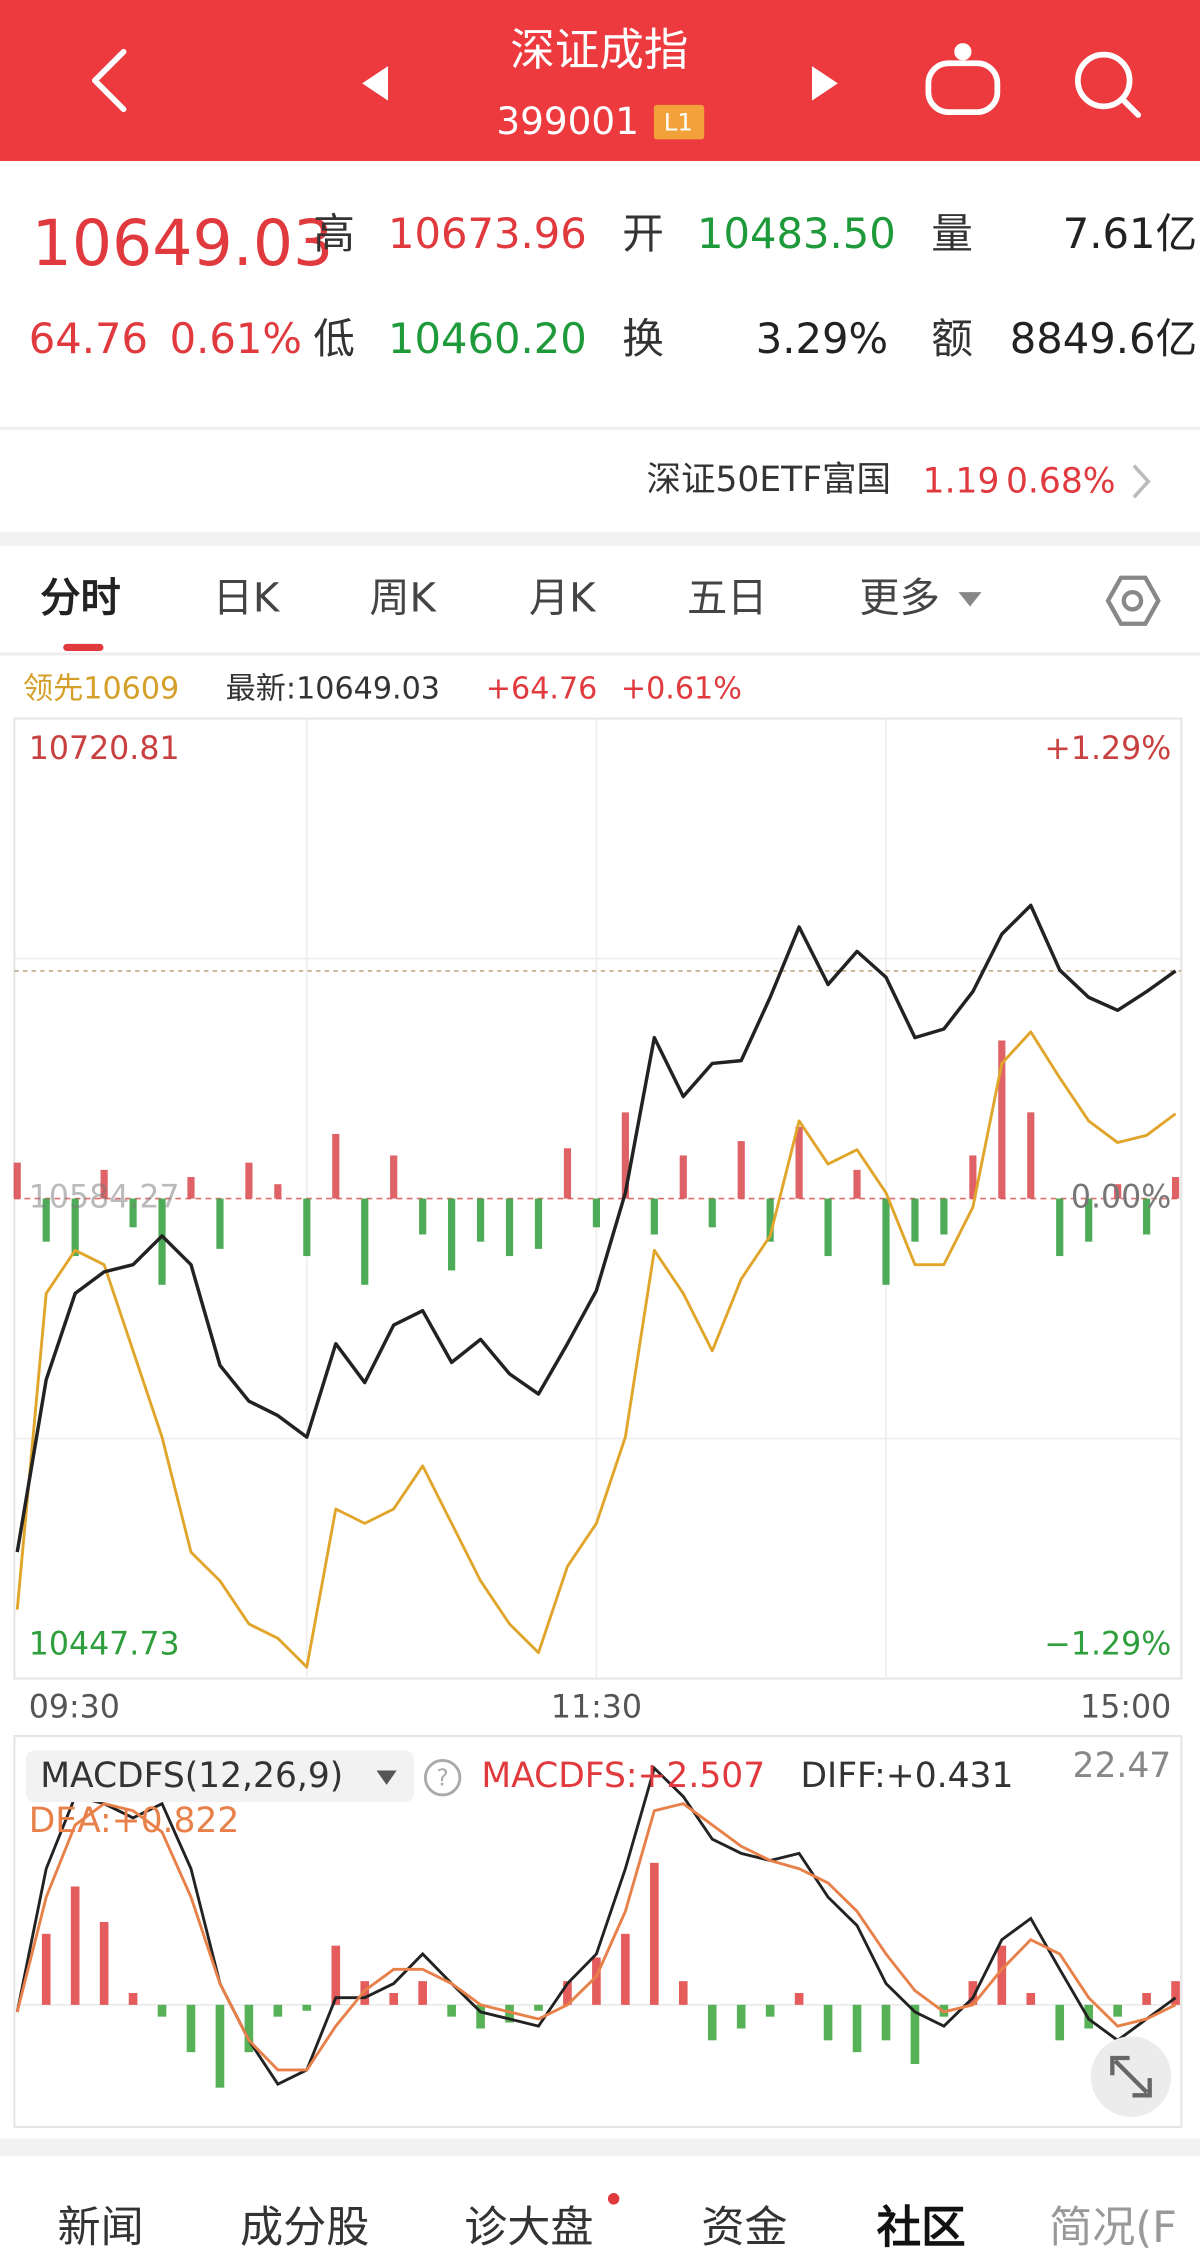 This screenshot has width=1200, height=2254. What do you see at coordinates (80, 599) in the screenshot?
I see `tab: 分时` at bounding box center [80, 599].